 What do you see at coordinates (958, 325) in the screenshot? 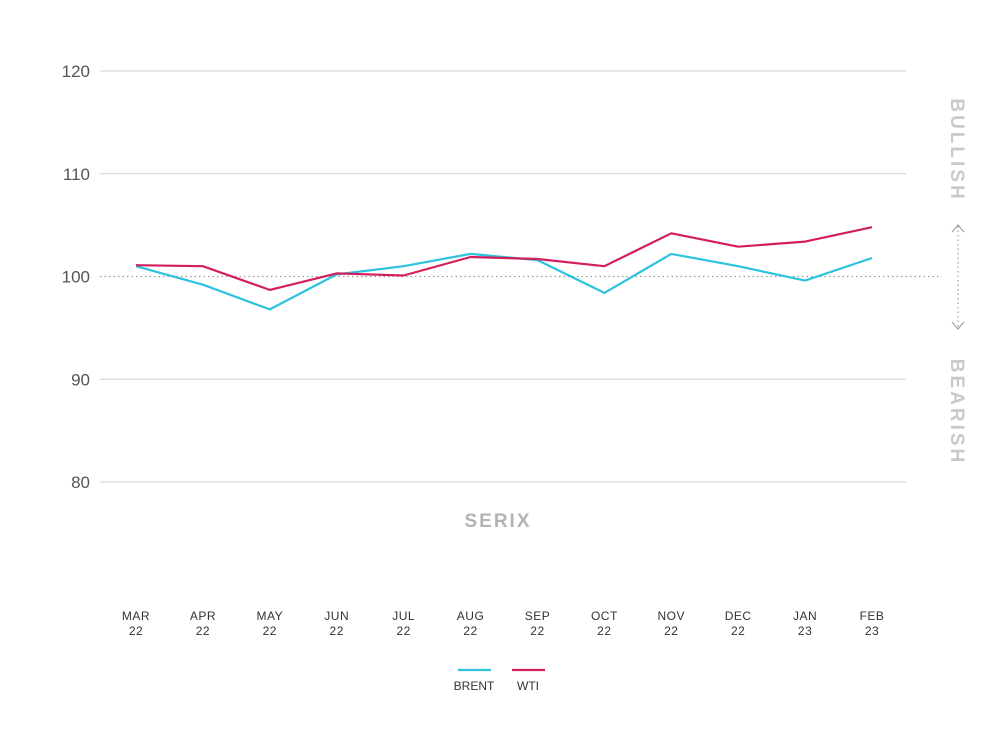
I see `arrow-down-icon` at bounding box center [958, 325].